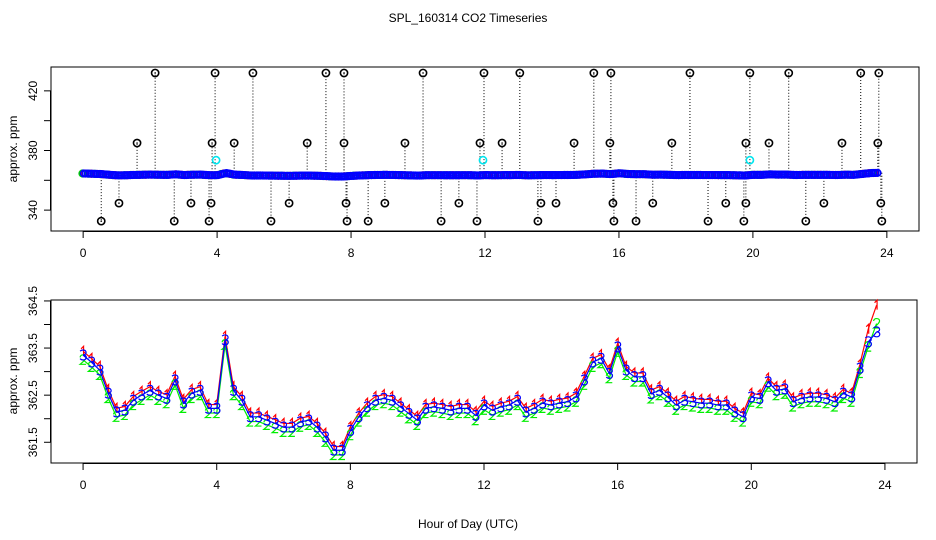 The width and height of the screenshot is (936, 540). What do you see at coordinates (13, 149) in the screenshot?
I see `top-y-axis-label: approx. ppm` at bounding box center [13, 149].